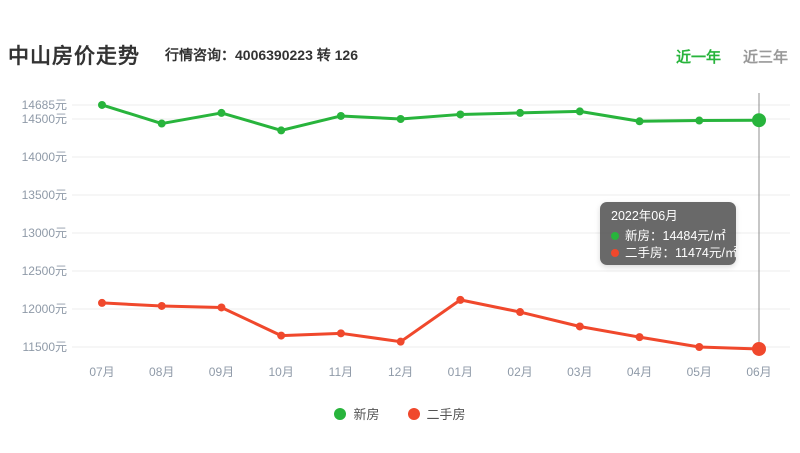  Describe the element at coordinates (446, 414) in the screenshot. I see `legend-label-second-hand: 二手房` at that location.